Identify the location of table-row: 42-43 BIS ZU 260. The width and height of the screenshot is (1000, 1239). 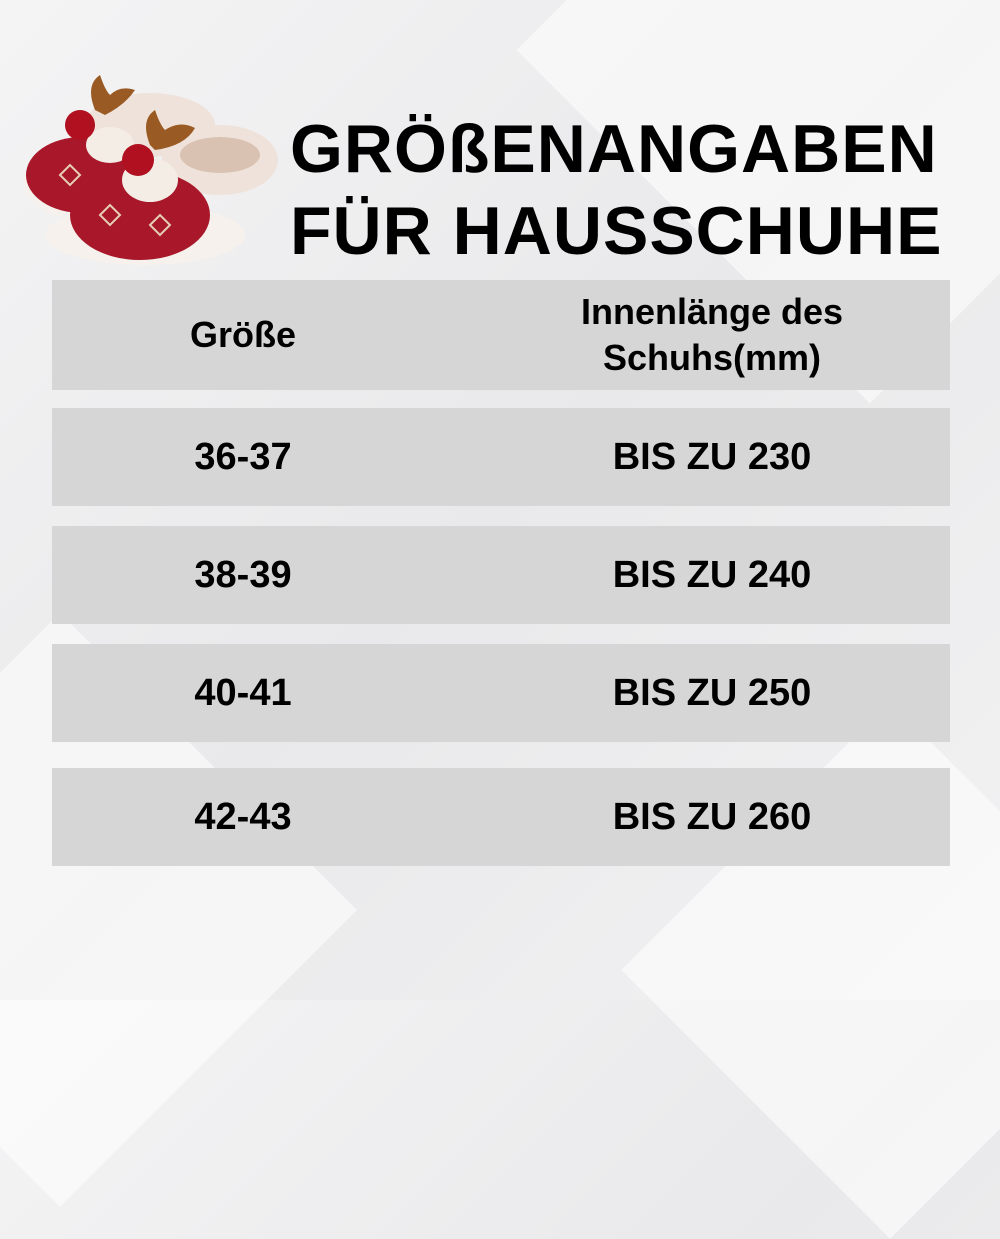
(501, 817).